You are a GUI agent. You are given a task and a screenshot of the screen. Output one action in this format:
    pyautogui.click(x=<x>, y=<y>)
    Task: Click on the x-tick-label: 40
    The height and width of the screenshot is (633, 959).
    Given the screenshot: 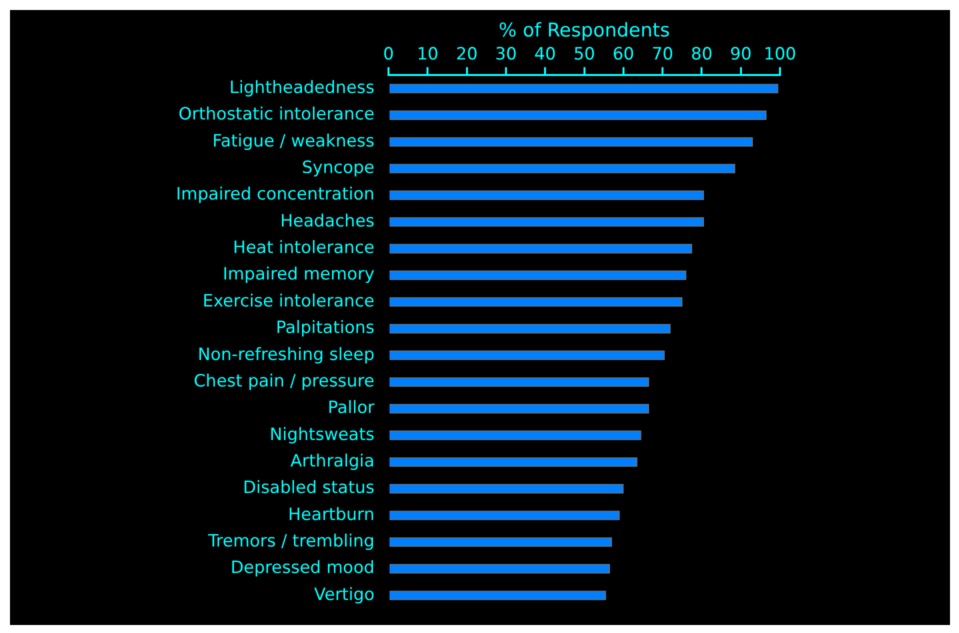 What is the action you would take?
    pyautogui.click(x=545, y=54)
    